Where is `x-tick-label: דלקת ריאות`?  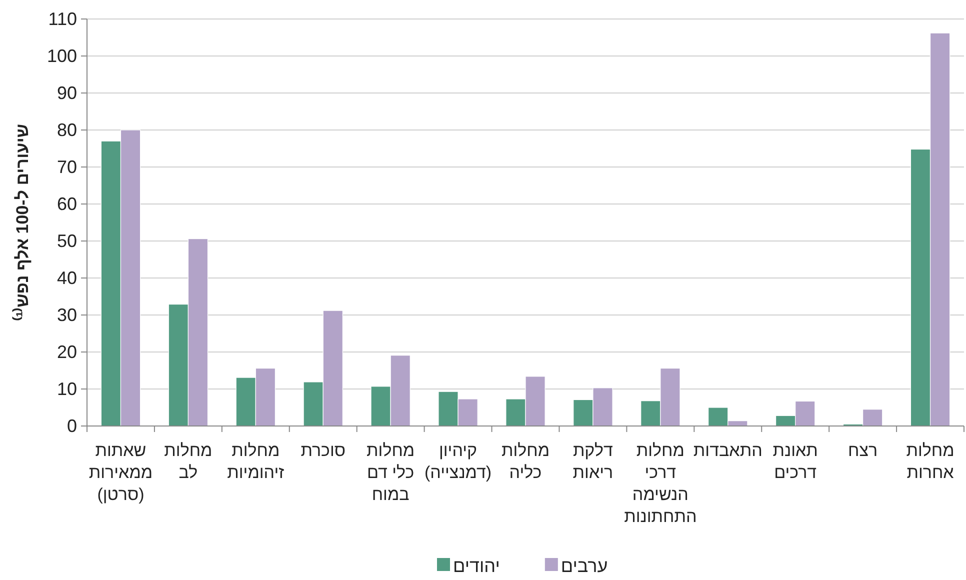
x-tick-label: דלקת ריאות is located at coordinates (593, 461).